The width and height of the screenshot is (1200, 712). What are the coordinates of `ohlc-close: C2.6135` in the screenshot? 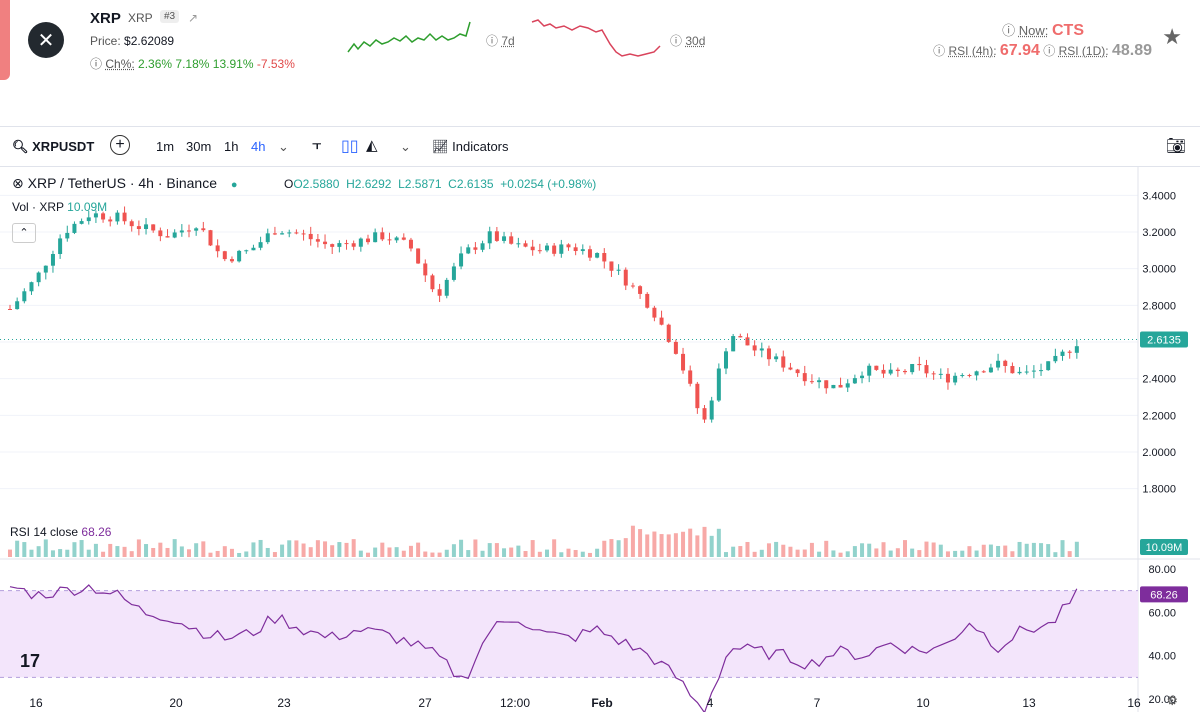 It's located at (471, 184).